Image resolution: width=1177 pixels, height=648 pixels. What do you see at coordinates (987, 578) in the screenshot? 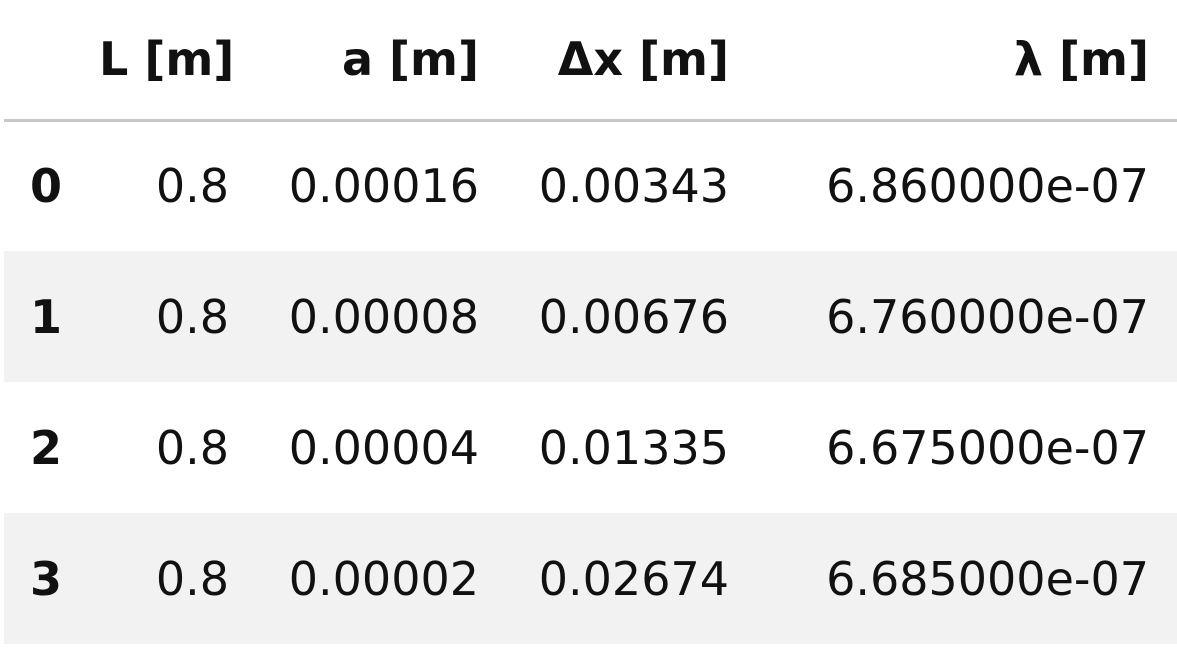
I see `cell-lambda: 6.685000e-07` at bounding box center [987, 578].